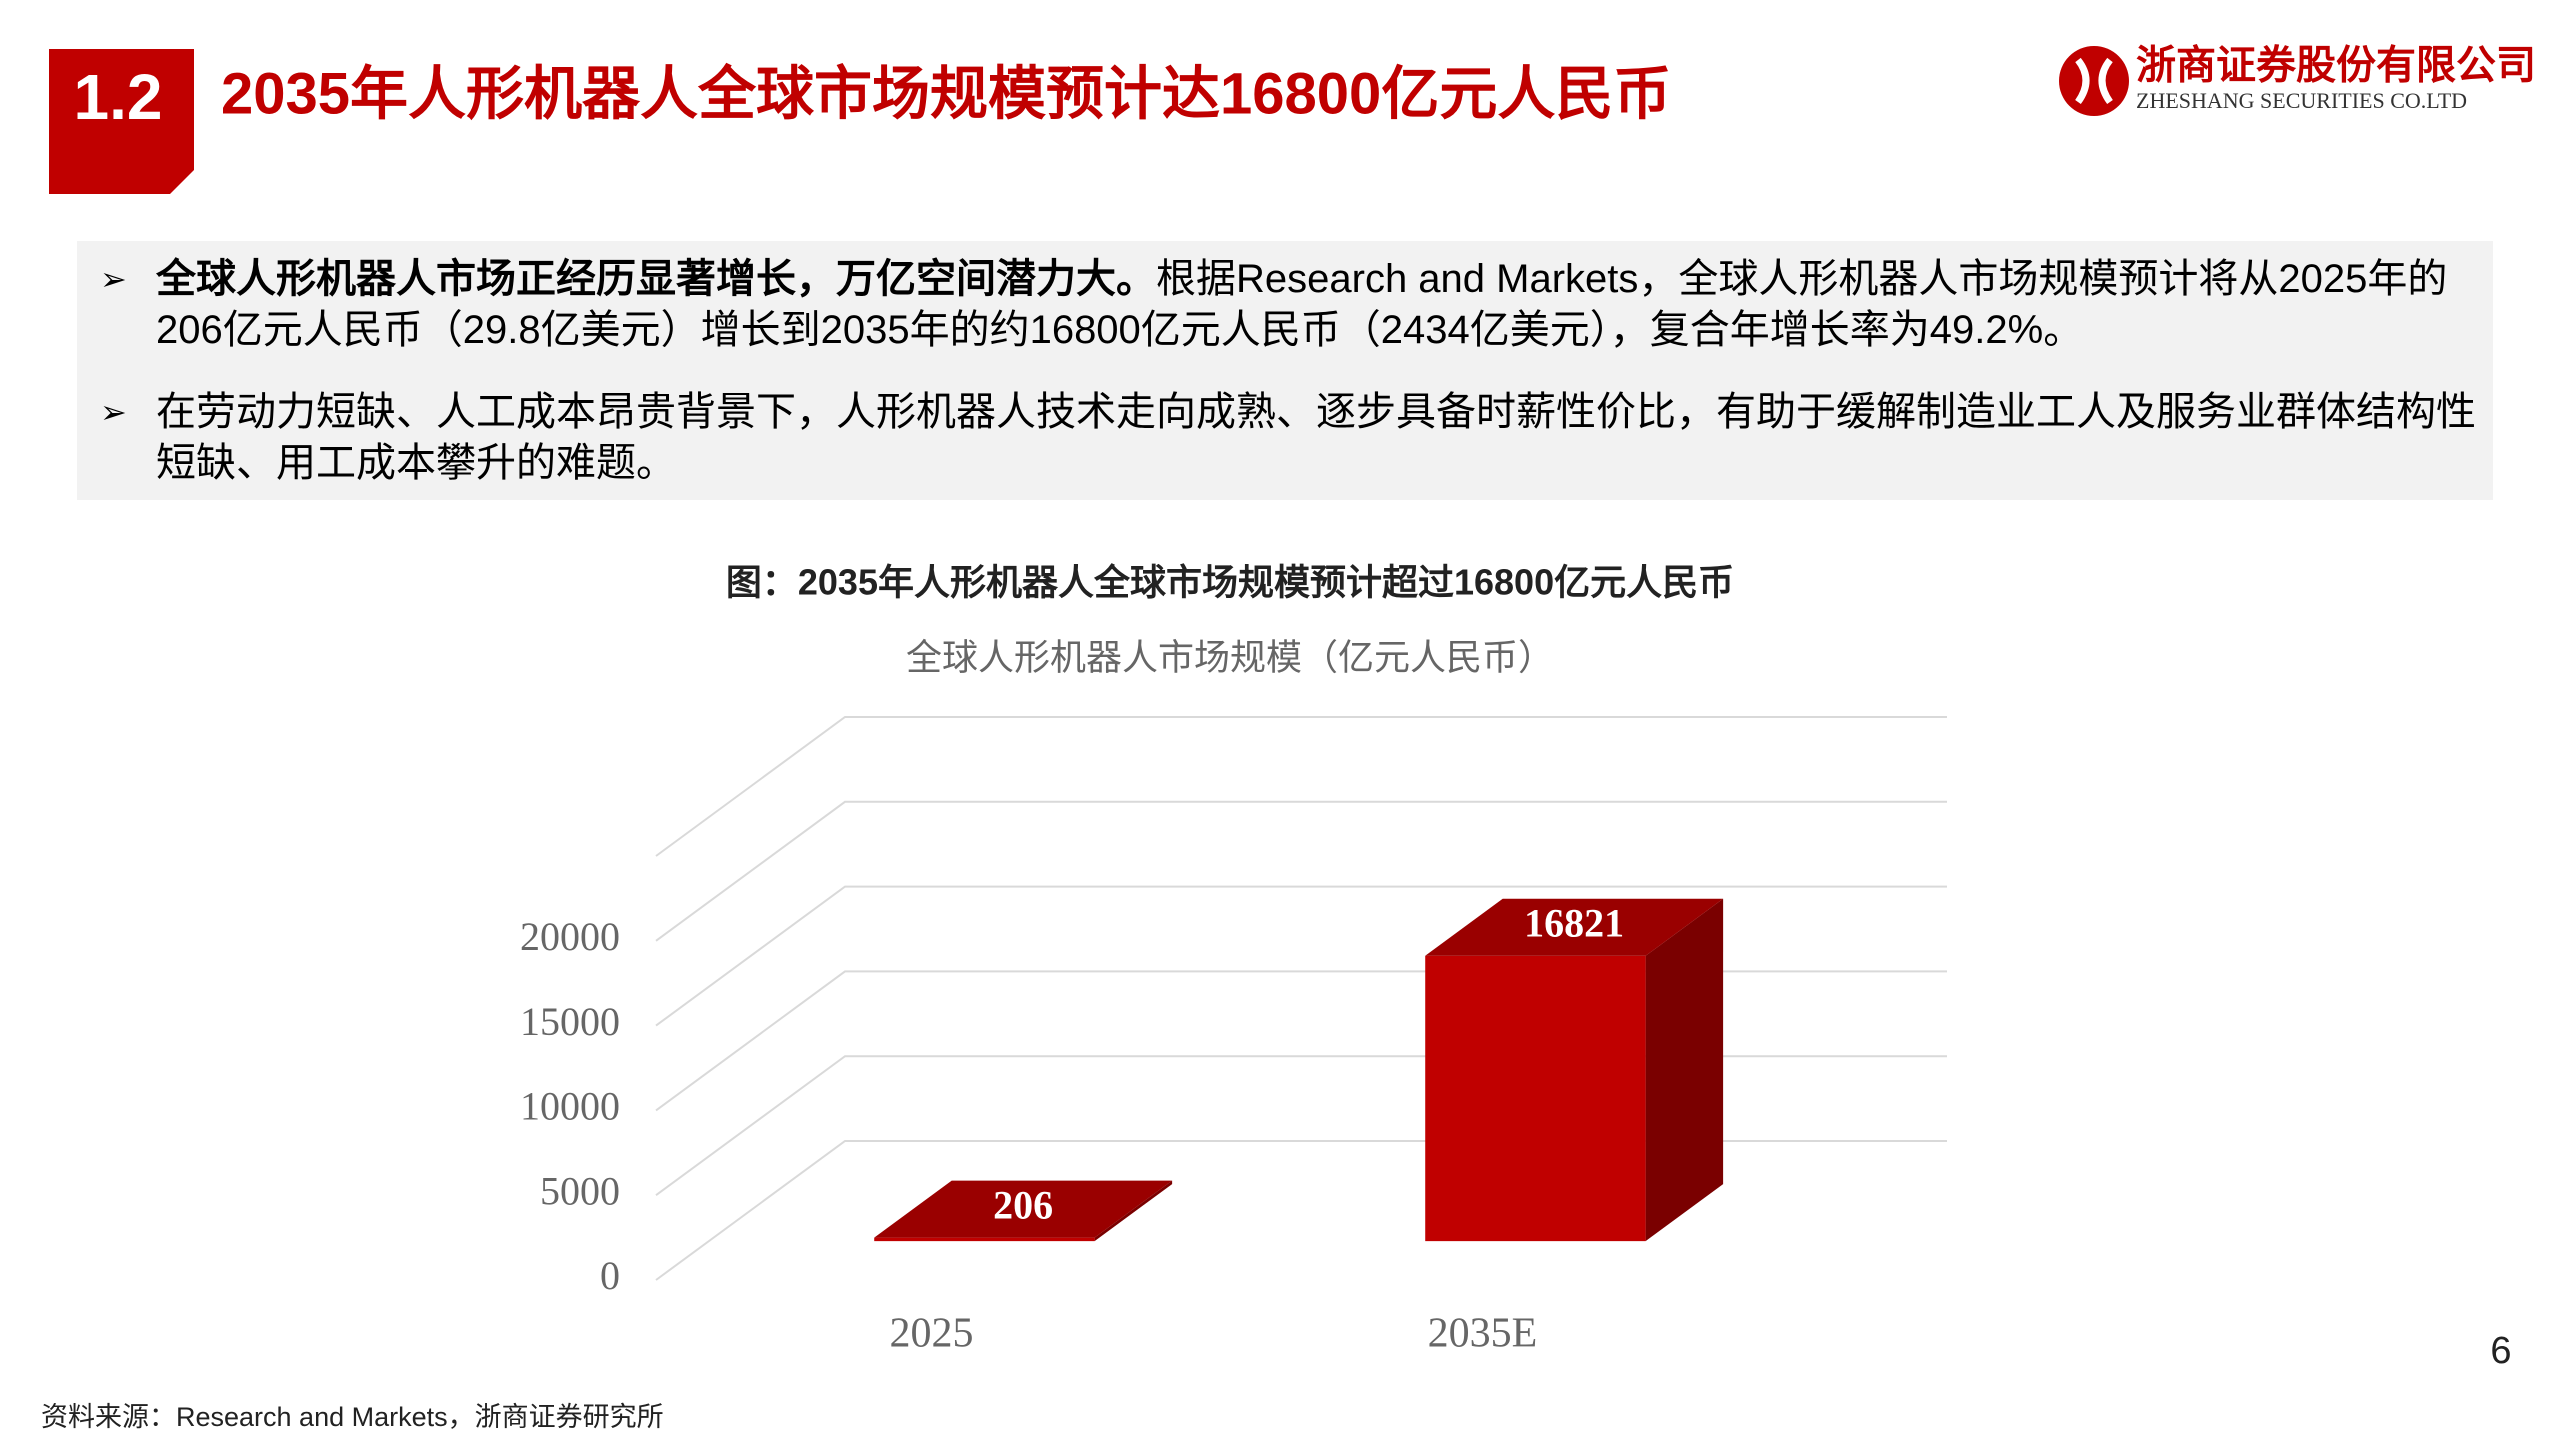 This screenshot has height=1440, width=2560. What do you see at coordinates (2500, 1351) in the screenshot?
I see `page-number: 6` at bounding box center [2500, 1351].